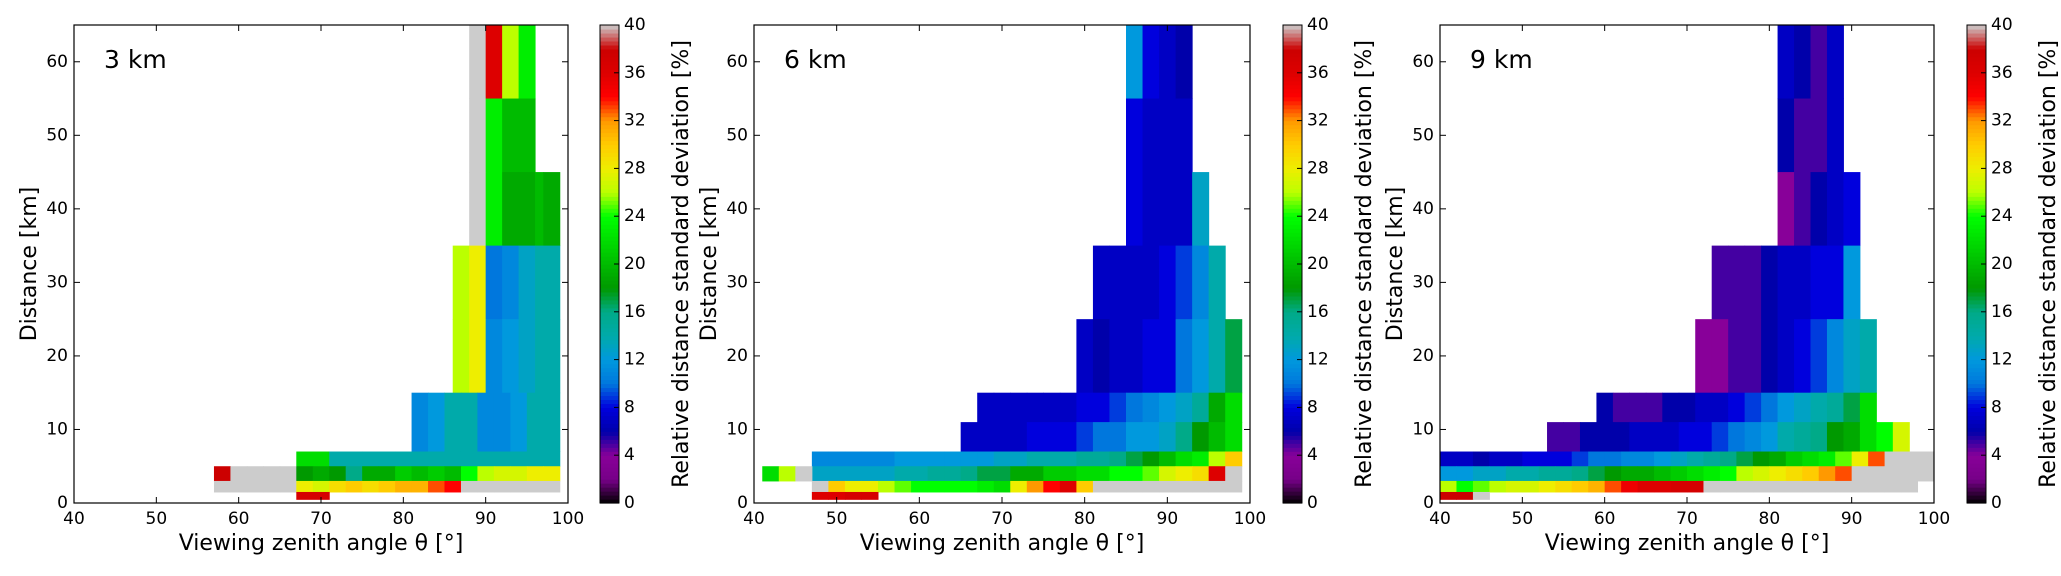  What do you see at coordinates (1501, 59) in the screenshot?
I see `panel-title: 9 km` at bounding box center [1501, 59].